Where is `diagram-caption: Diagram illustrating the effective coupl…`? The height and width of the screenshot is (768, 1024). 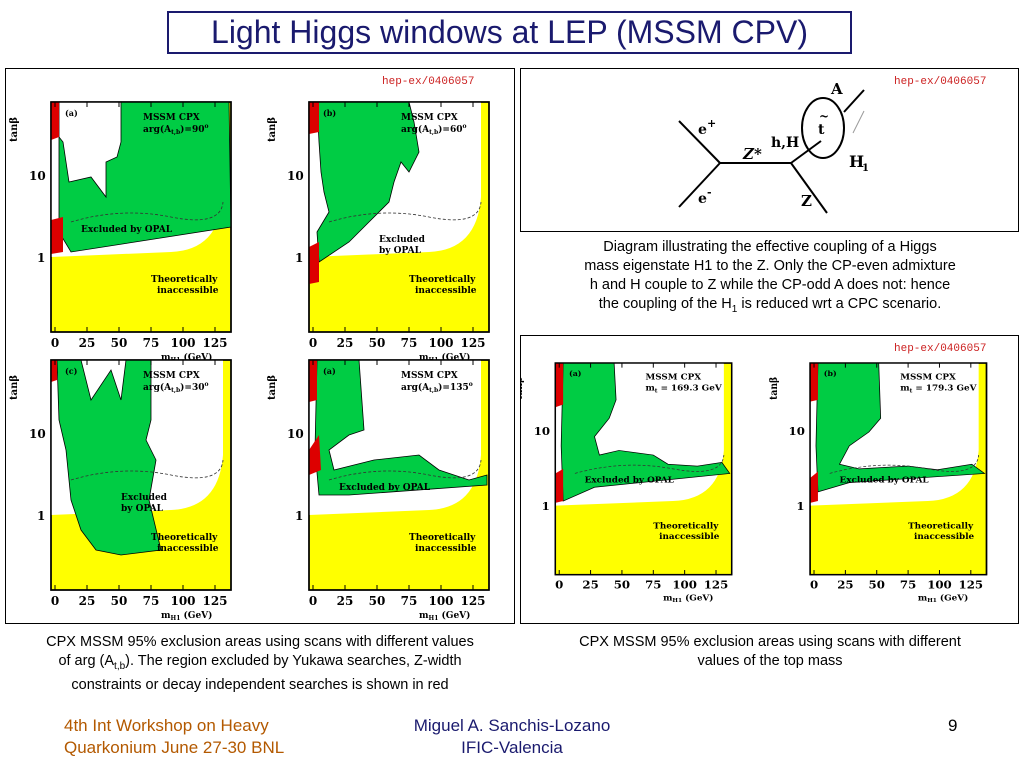
diagram-caption: Diagram illustrating the effective coupl… is located at coordinates (770, 278).